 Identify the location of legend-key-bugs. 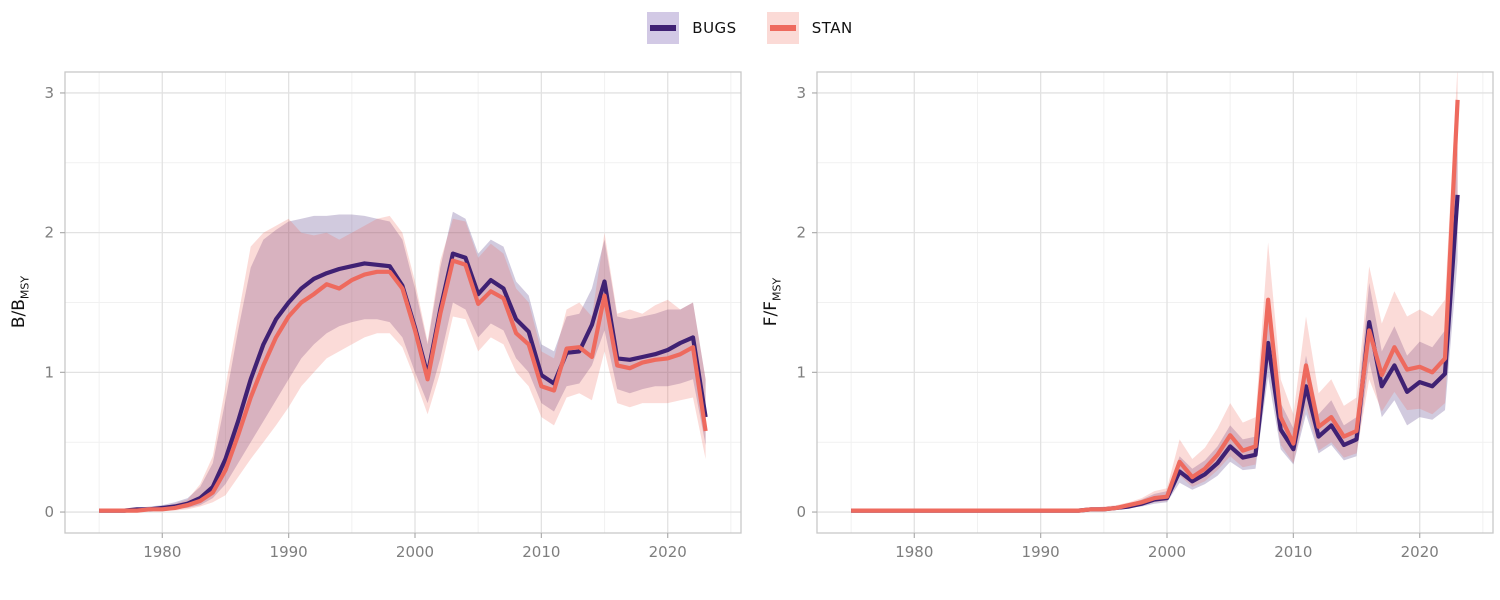
(663, 28).